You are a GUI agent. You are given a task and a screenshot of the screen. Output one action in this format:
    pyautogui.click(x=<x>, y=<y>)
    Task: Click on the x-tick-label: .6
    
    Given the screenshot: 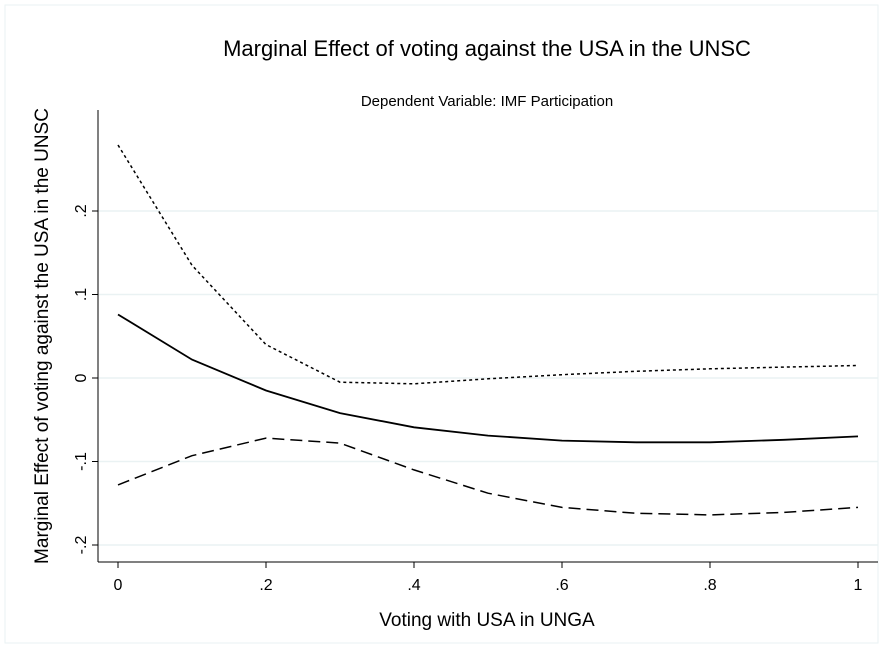 What is the action you would take?
    pyautogui.click(x=561, y=585)
    